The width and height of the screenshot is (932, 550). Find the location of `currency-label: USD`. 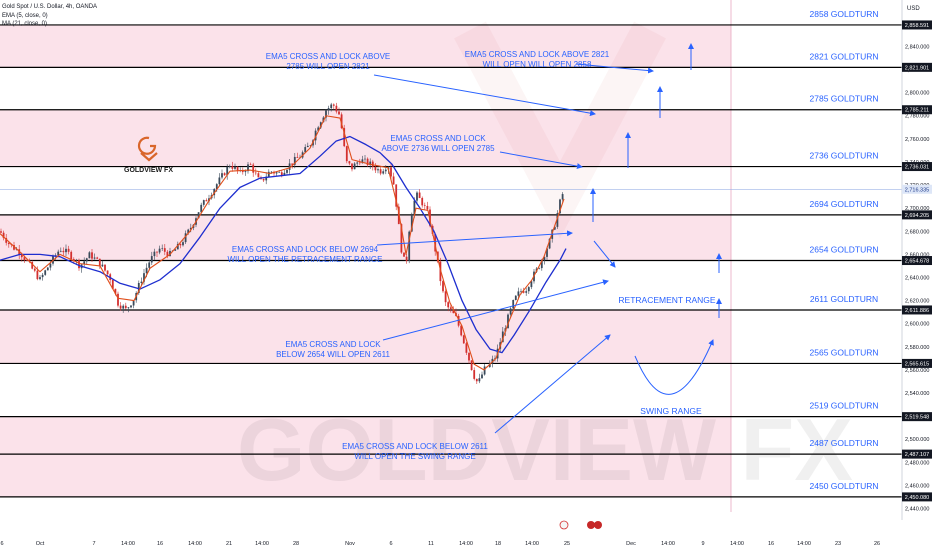

currency-label: USD is located at coordinates (913, 9).